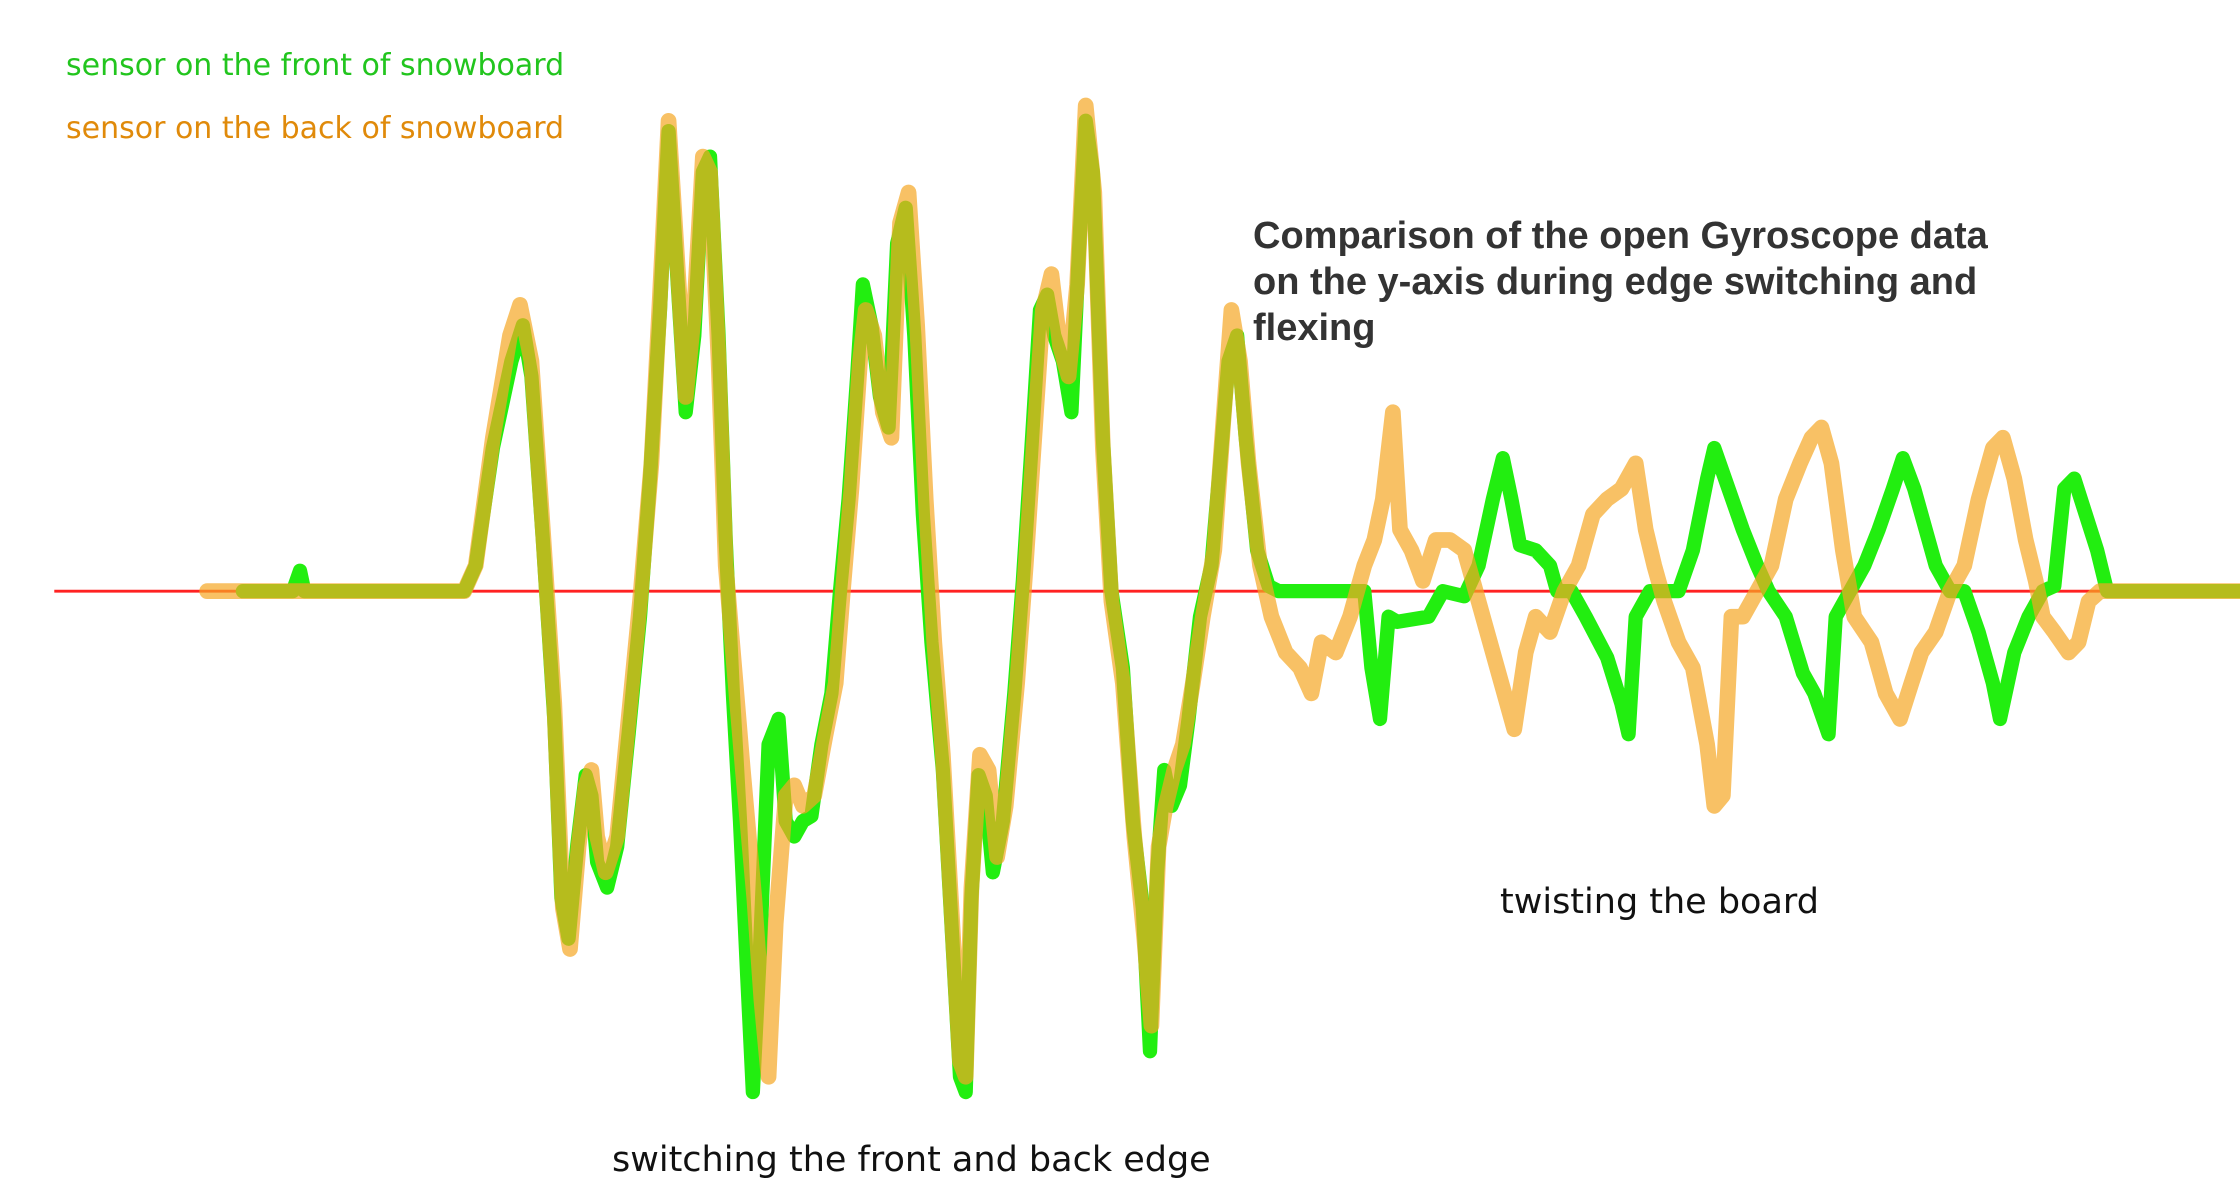 This screenshot has height=1188, width=2240. I want to click on legend-back-sensor: sensor on the back of snowboard, so click(315, 128).